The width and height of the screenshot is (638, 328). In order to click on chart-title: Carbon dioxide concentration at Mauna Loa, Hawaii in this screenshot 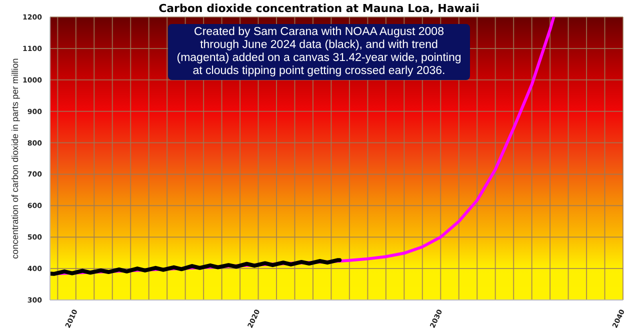, I will do `click(319, 8)`.